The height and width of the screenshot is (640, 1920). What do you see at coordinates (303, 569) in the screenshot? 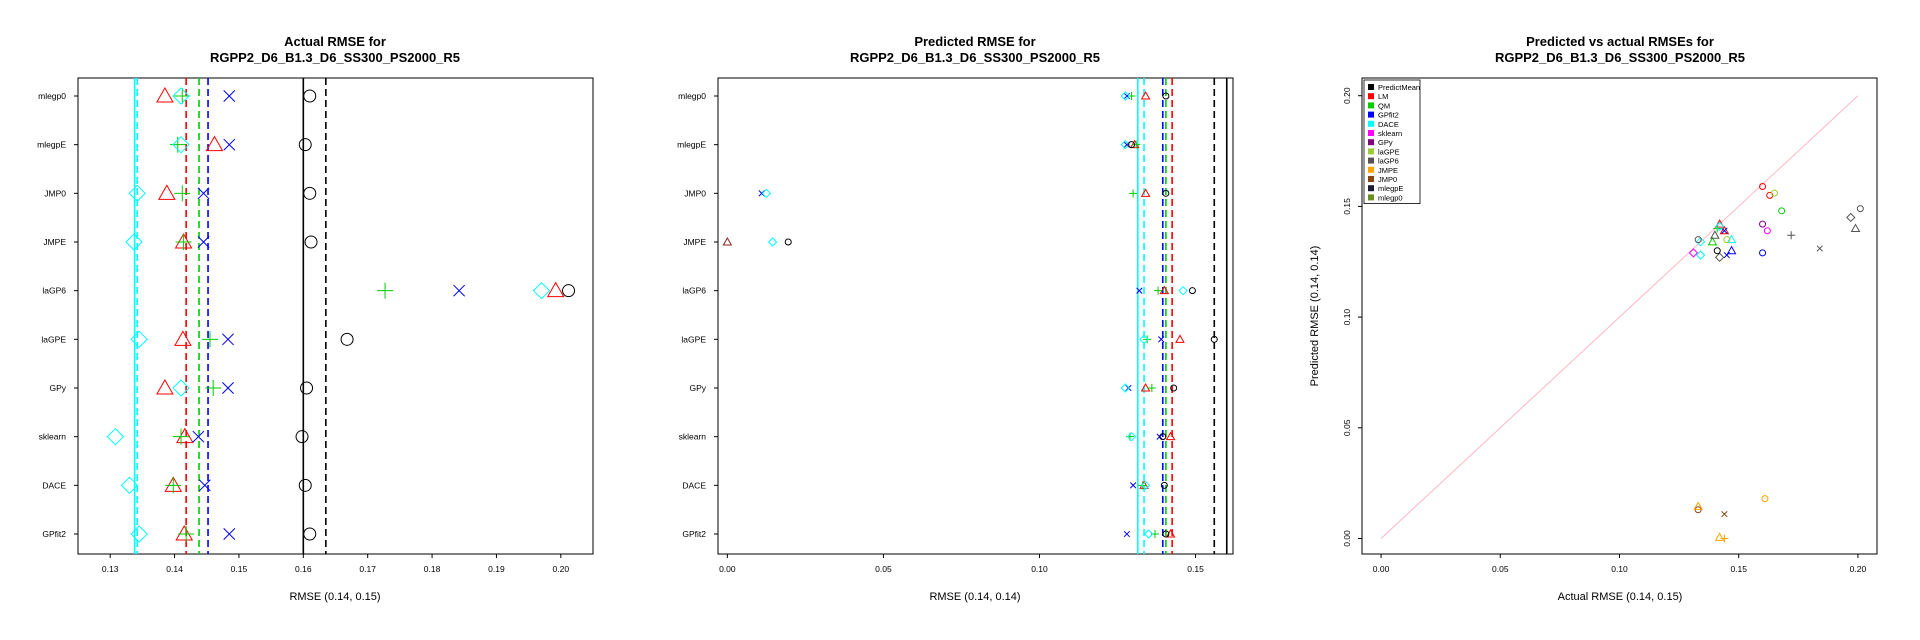
I see `x-tick-label: 0.16` at bounding box center [303, 569].